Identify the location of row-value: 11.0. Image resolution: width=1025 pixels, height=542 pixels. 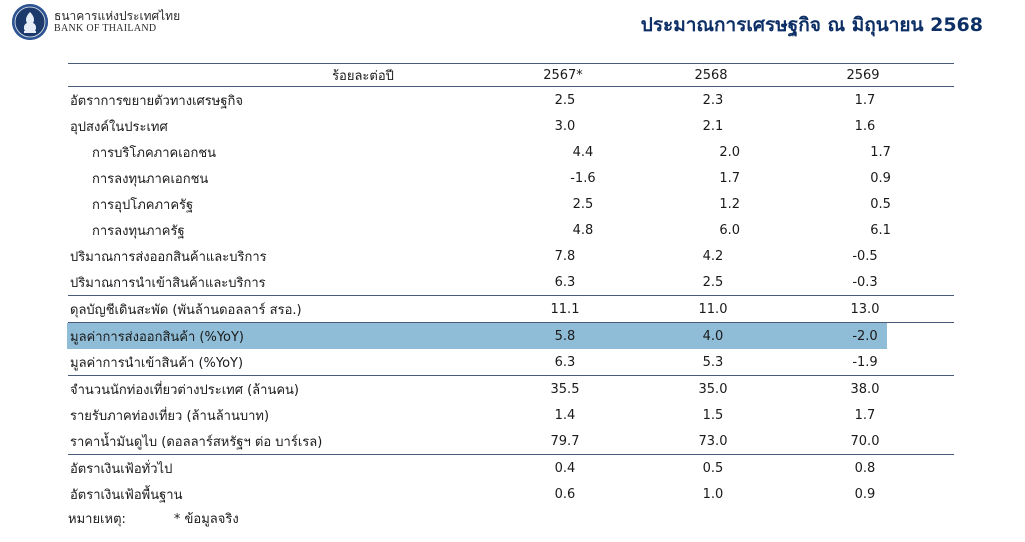
(713, 309).